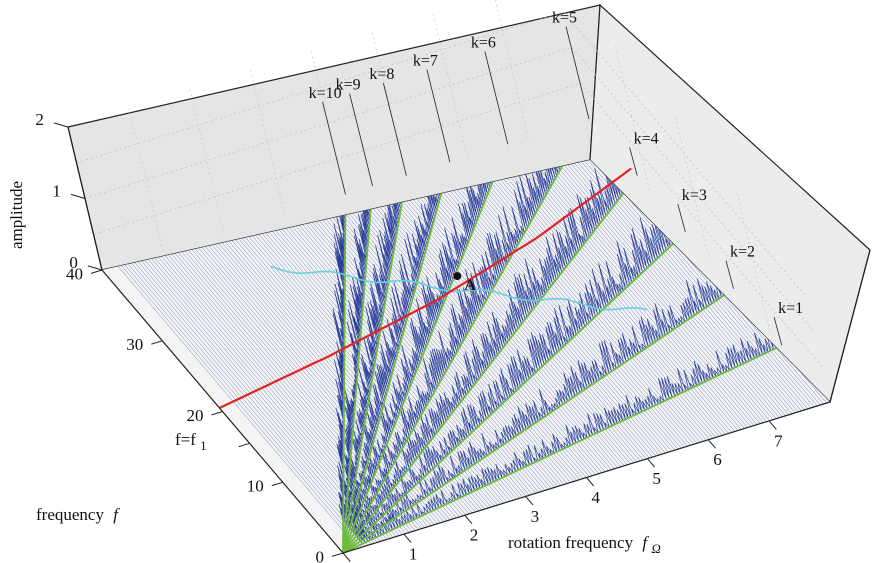 This screenshot has height=563, width=872. Describe the element at coordinates (470, 285) in the screenshot. I see `point-a-label: A` at that location.